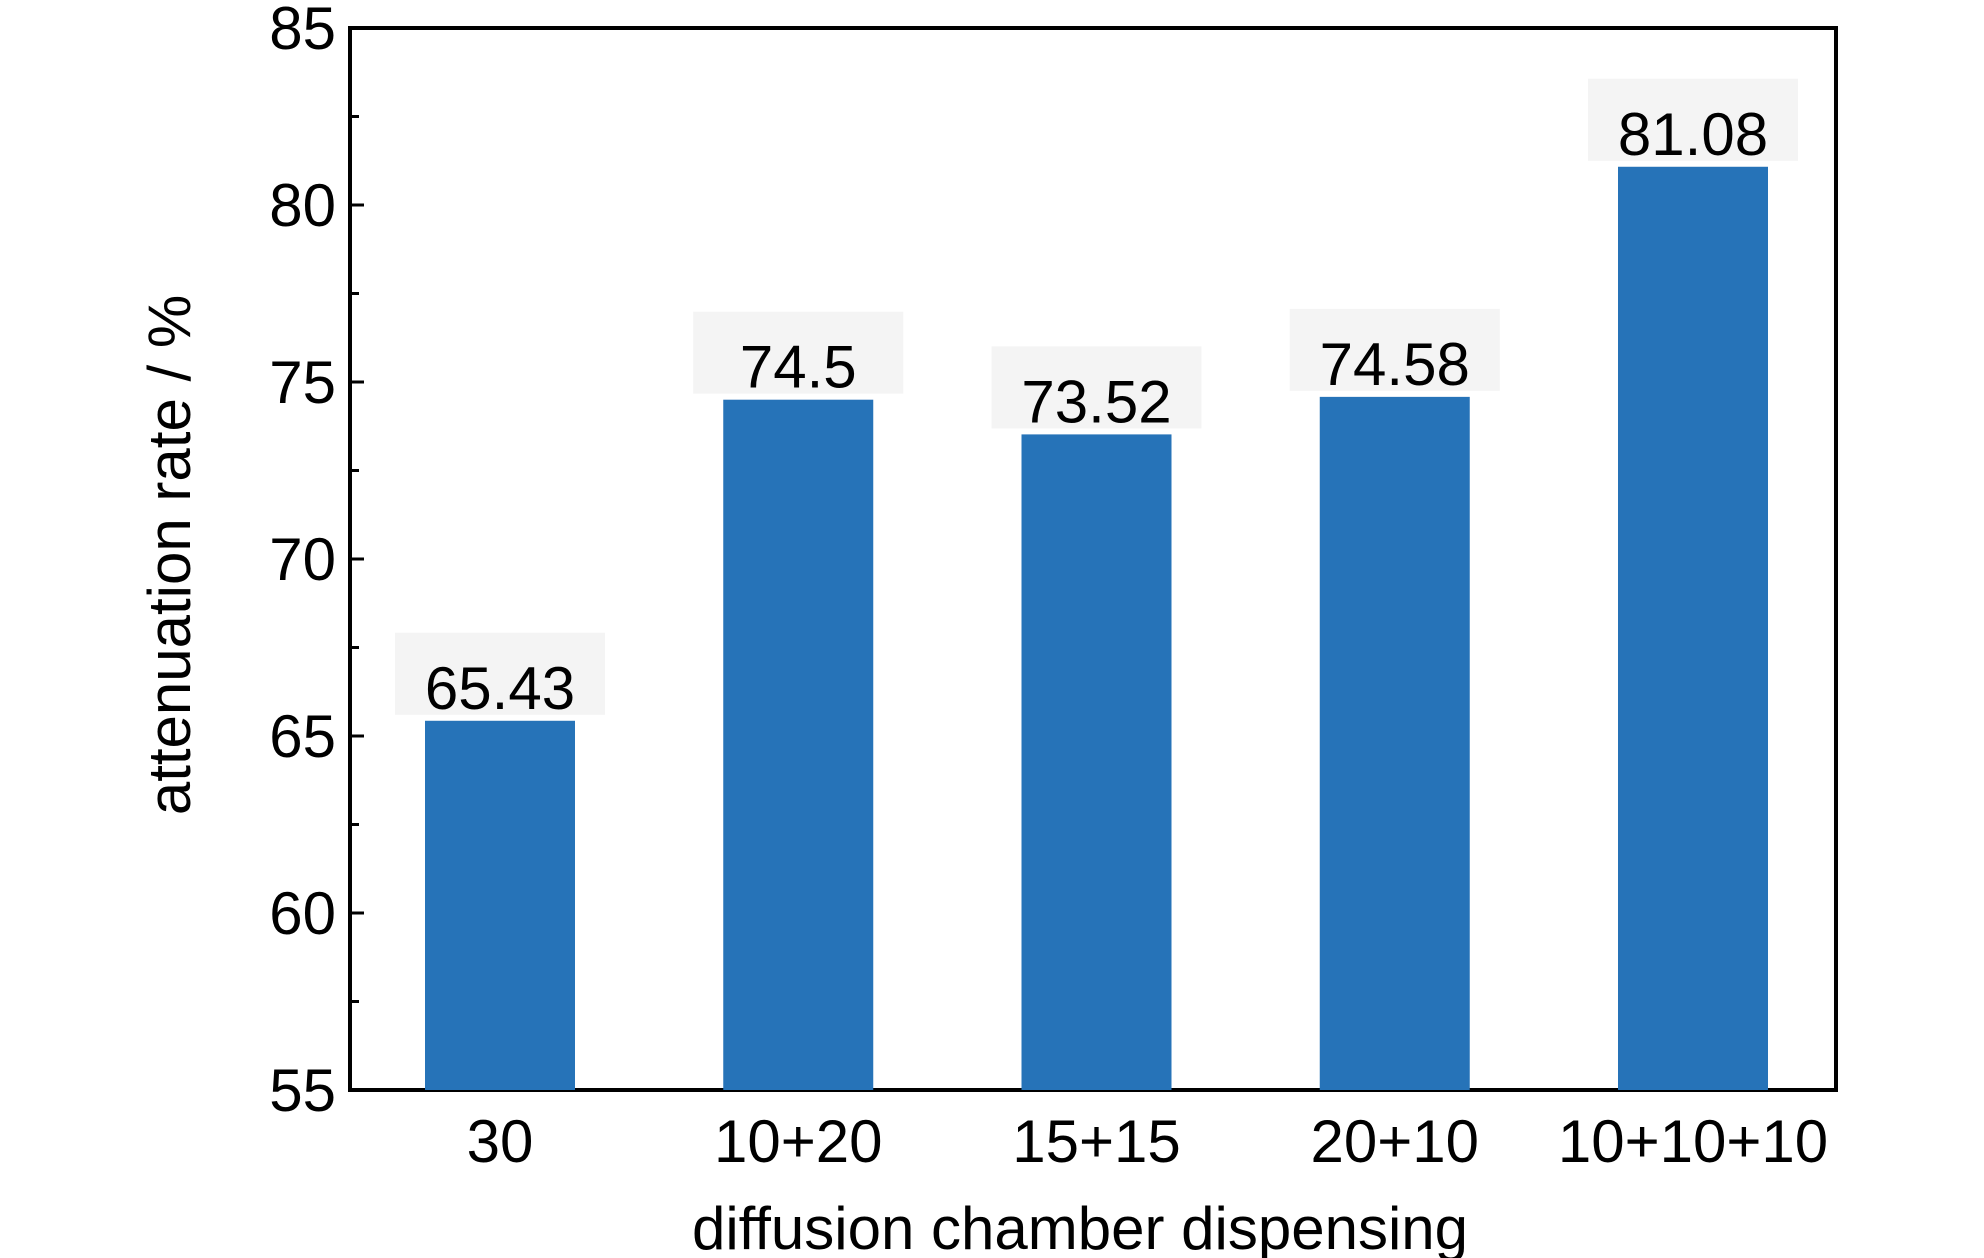 The height and width of the screenshot is (1258, 1984). Describe the element at coordinates (1096, 1141) in the screenshot. I see `x-tick-label: 15+15` at that location.